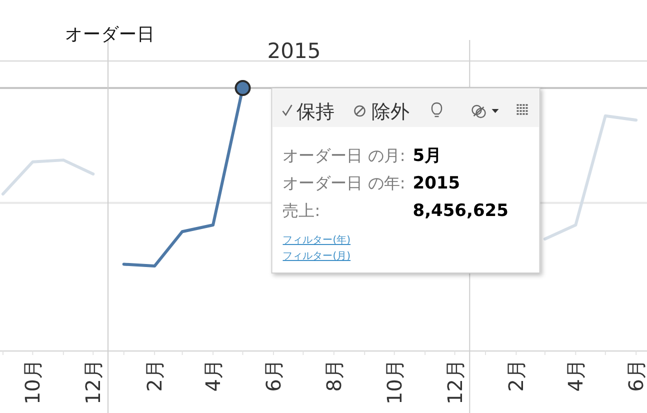 The height and width of the screenshot is (413, 647). What do you see at coordinates (315, 112) in the screenshot?
I see `annotation: 保持` at bounding box center [315, 112].